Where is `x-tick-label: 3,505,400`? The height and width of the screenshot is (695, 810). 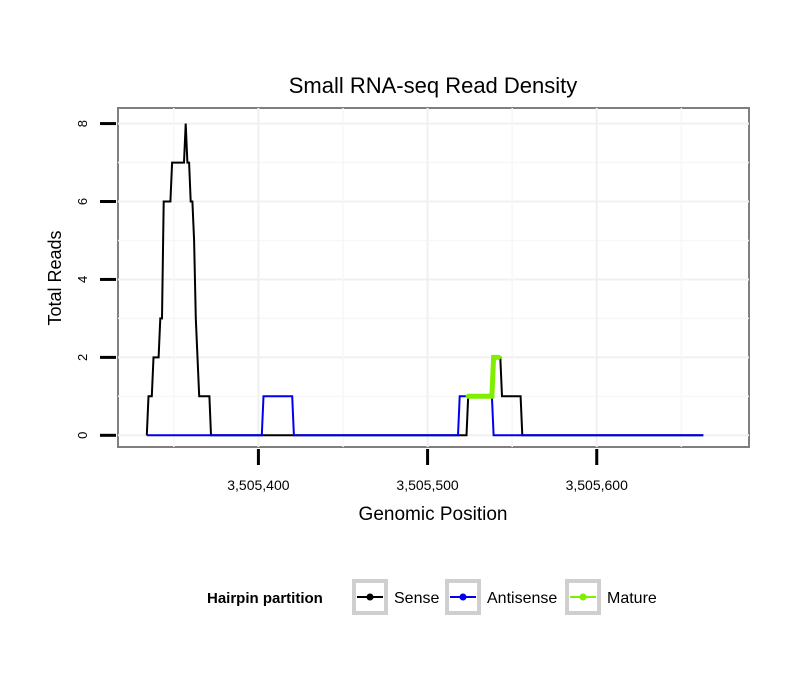
x-tick-label: 3,505,400 is located at coordinates (258, 485).